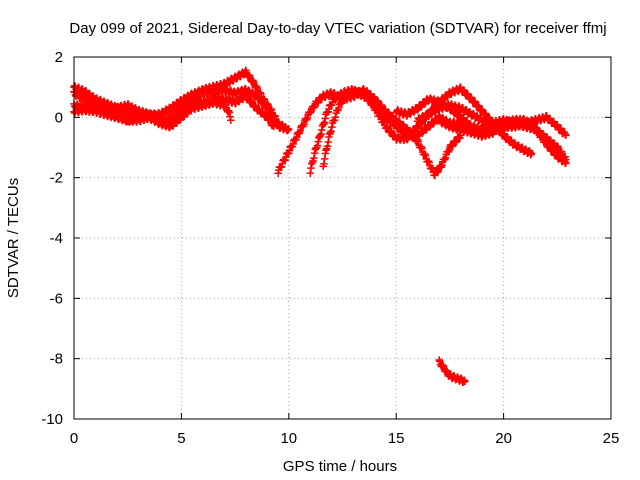 The width and height of the screenshot is (640, 480). I want to click on y-tick-label: -2, so click(56, 178).